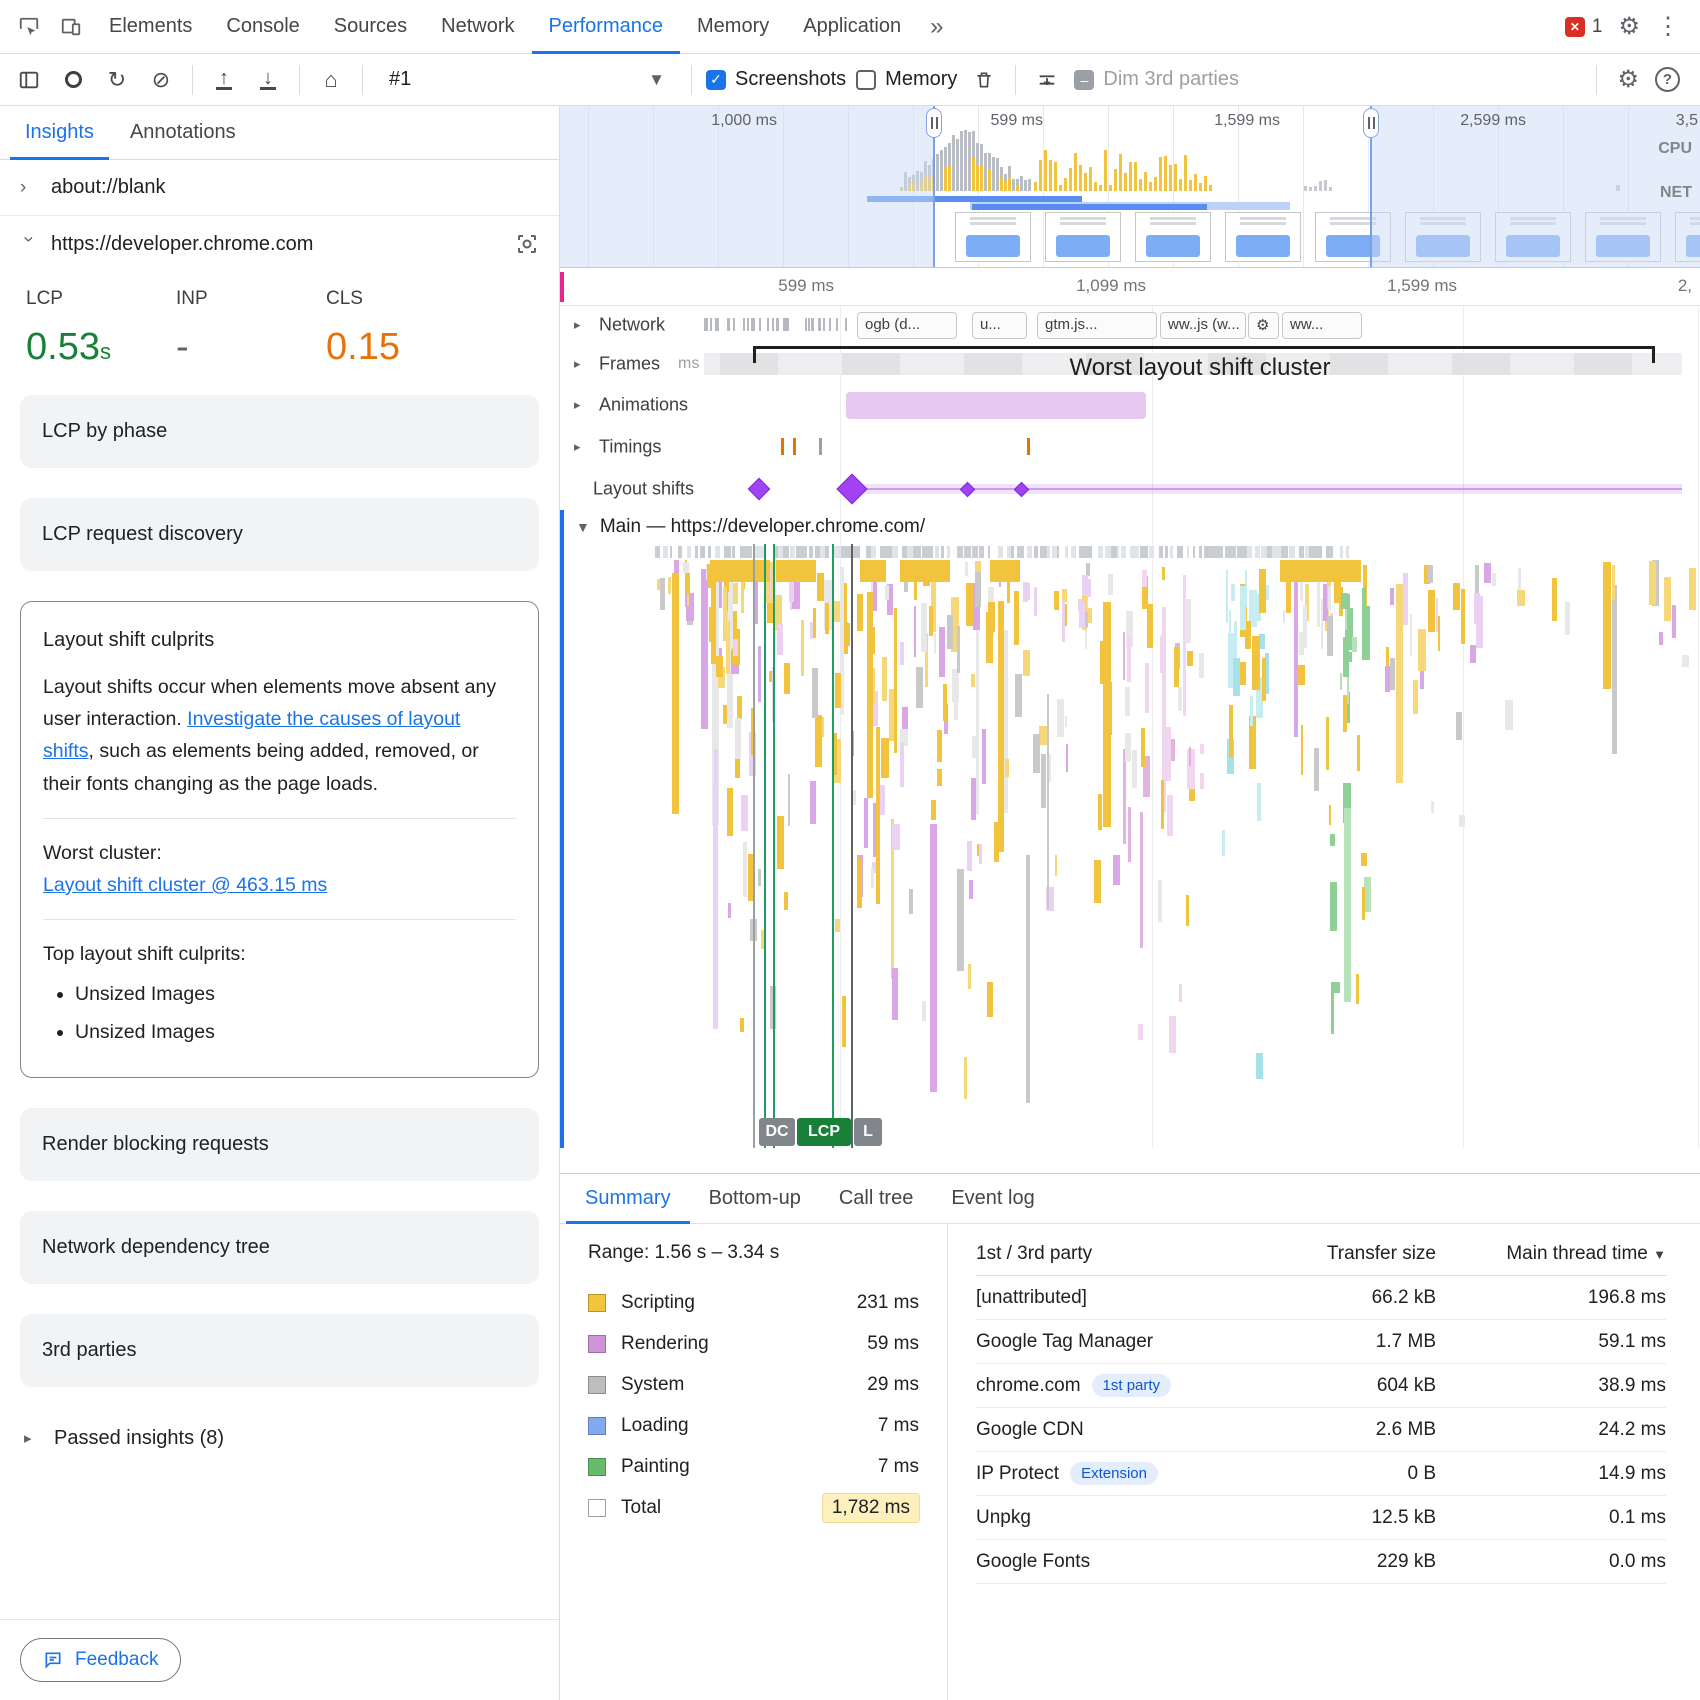  What do you see at coordinates (1321, 1518) in the screenshot?
I see `table-row: Unpkg 12.5 kB 0.1 ms` at bounding box center [1321, 1518].